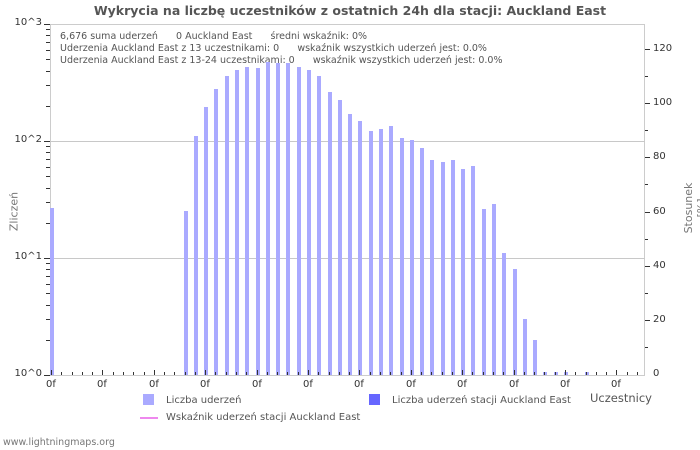  Describe the element at coordinates (347, 141) in the screenshot. I see `gridline-10e2` at that location.